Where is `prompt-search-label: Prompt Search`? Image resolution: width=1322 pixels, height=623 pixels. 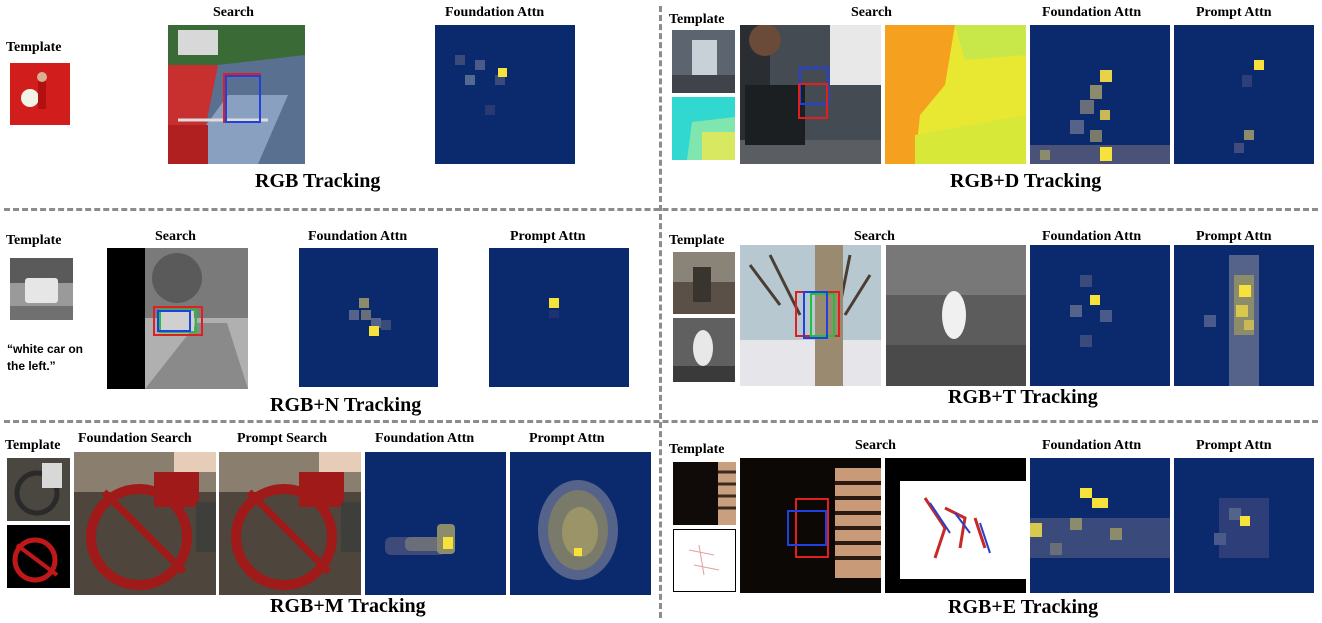 prompt-search-label: Prompt Search is located at coordinates (282, 438).